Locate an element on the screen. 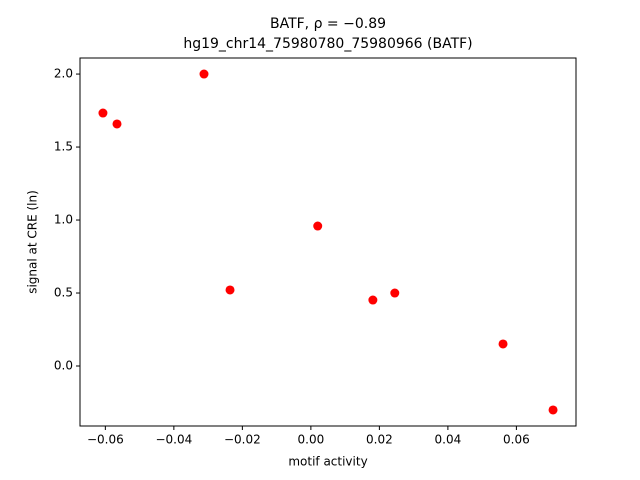  y-tick-label: 1.5 is located at coordinates (63, 147).